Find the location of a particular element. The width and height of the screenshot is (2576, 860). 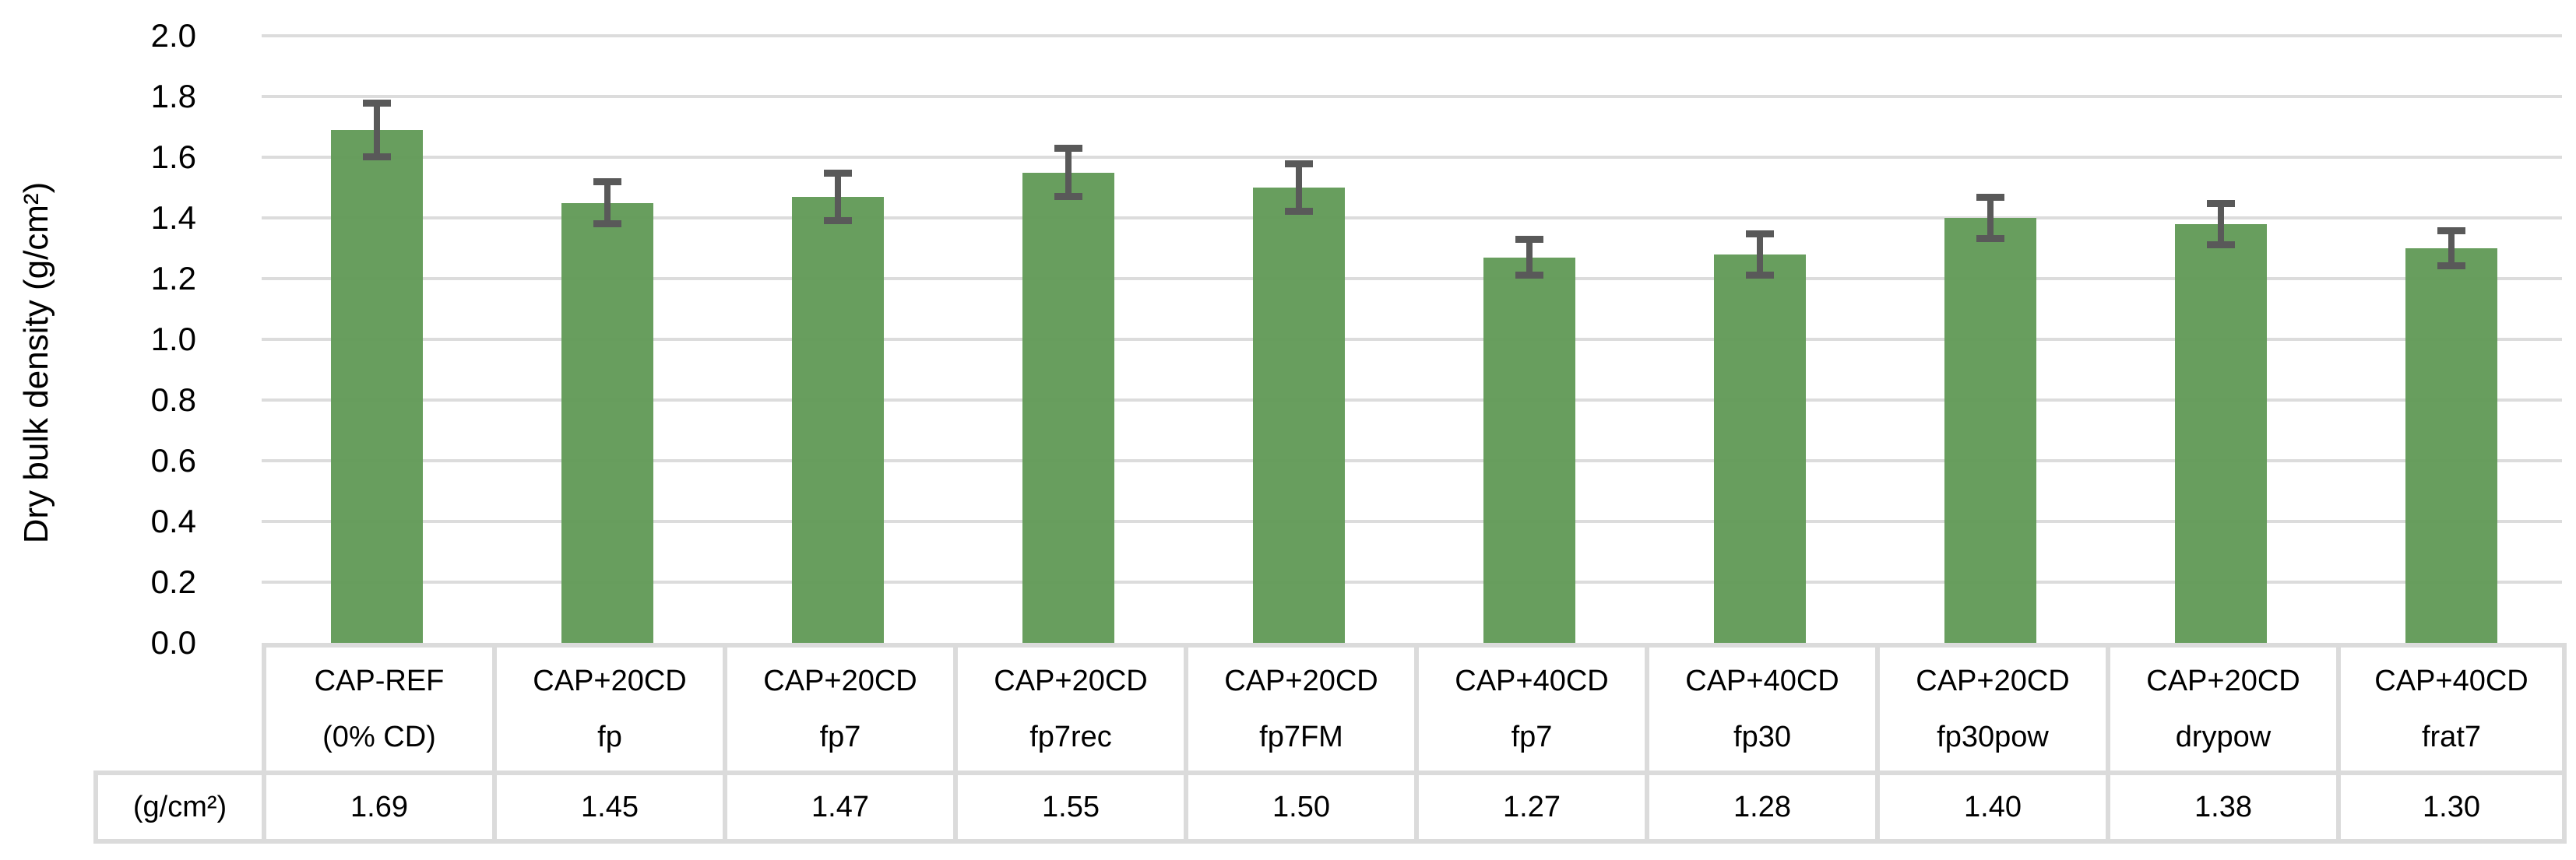

bar-fp is located at coordinates (607, 422).